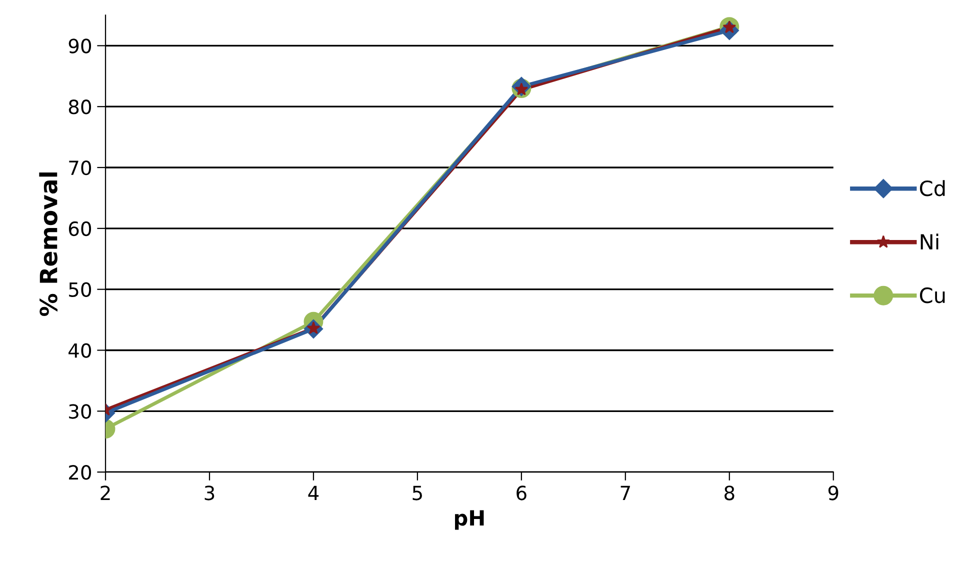 Image resolution: width=977 pixels, height=564 pixels. What do you see at coordinates (521, 493) in the screenshot?
I see `x-tick-label: 6` at bounding box center [521, 493].